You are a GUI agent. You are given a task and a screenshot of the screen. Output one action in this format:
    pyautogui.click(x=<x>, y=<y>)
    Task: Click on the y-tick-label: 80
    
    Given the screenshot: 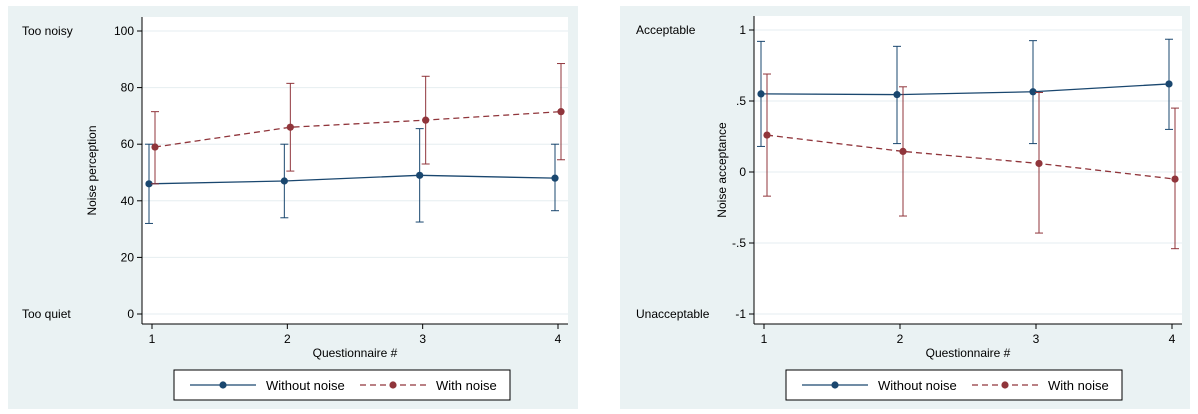 What is the action you would take?
    pyautogui.click(x=128, y=88)
    